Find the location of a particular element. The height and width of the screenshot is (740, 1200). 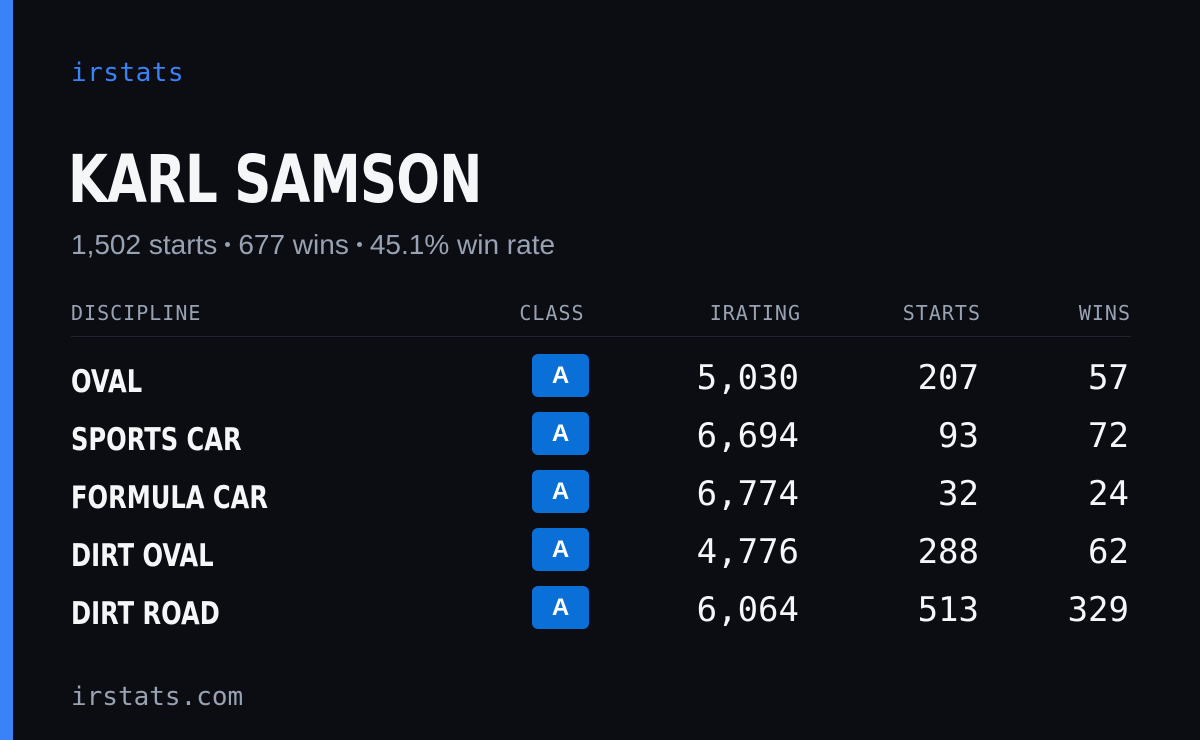

starts-value: 513 is located at coordinates (948, 610).